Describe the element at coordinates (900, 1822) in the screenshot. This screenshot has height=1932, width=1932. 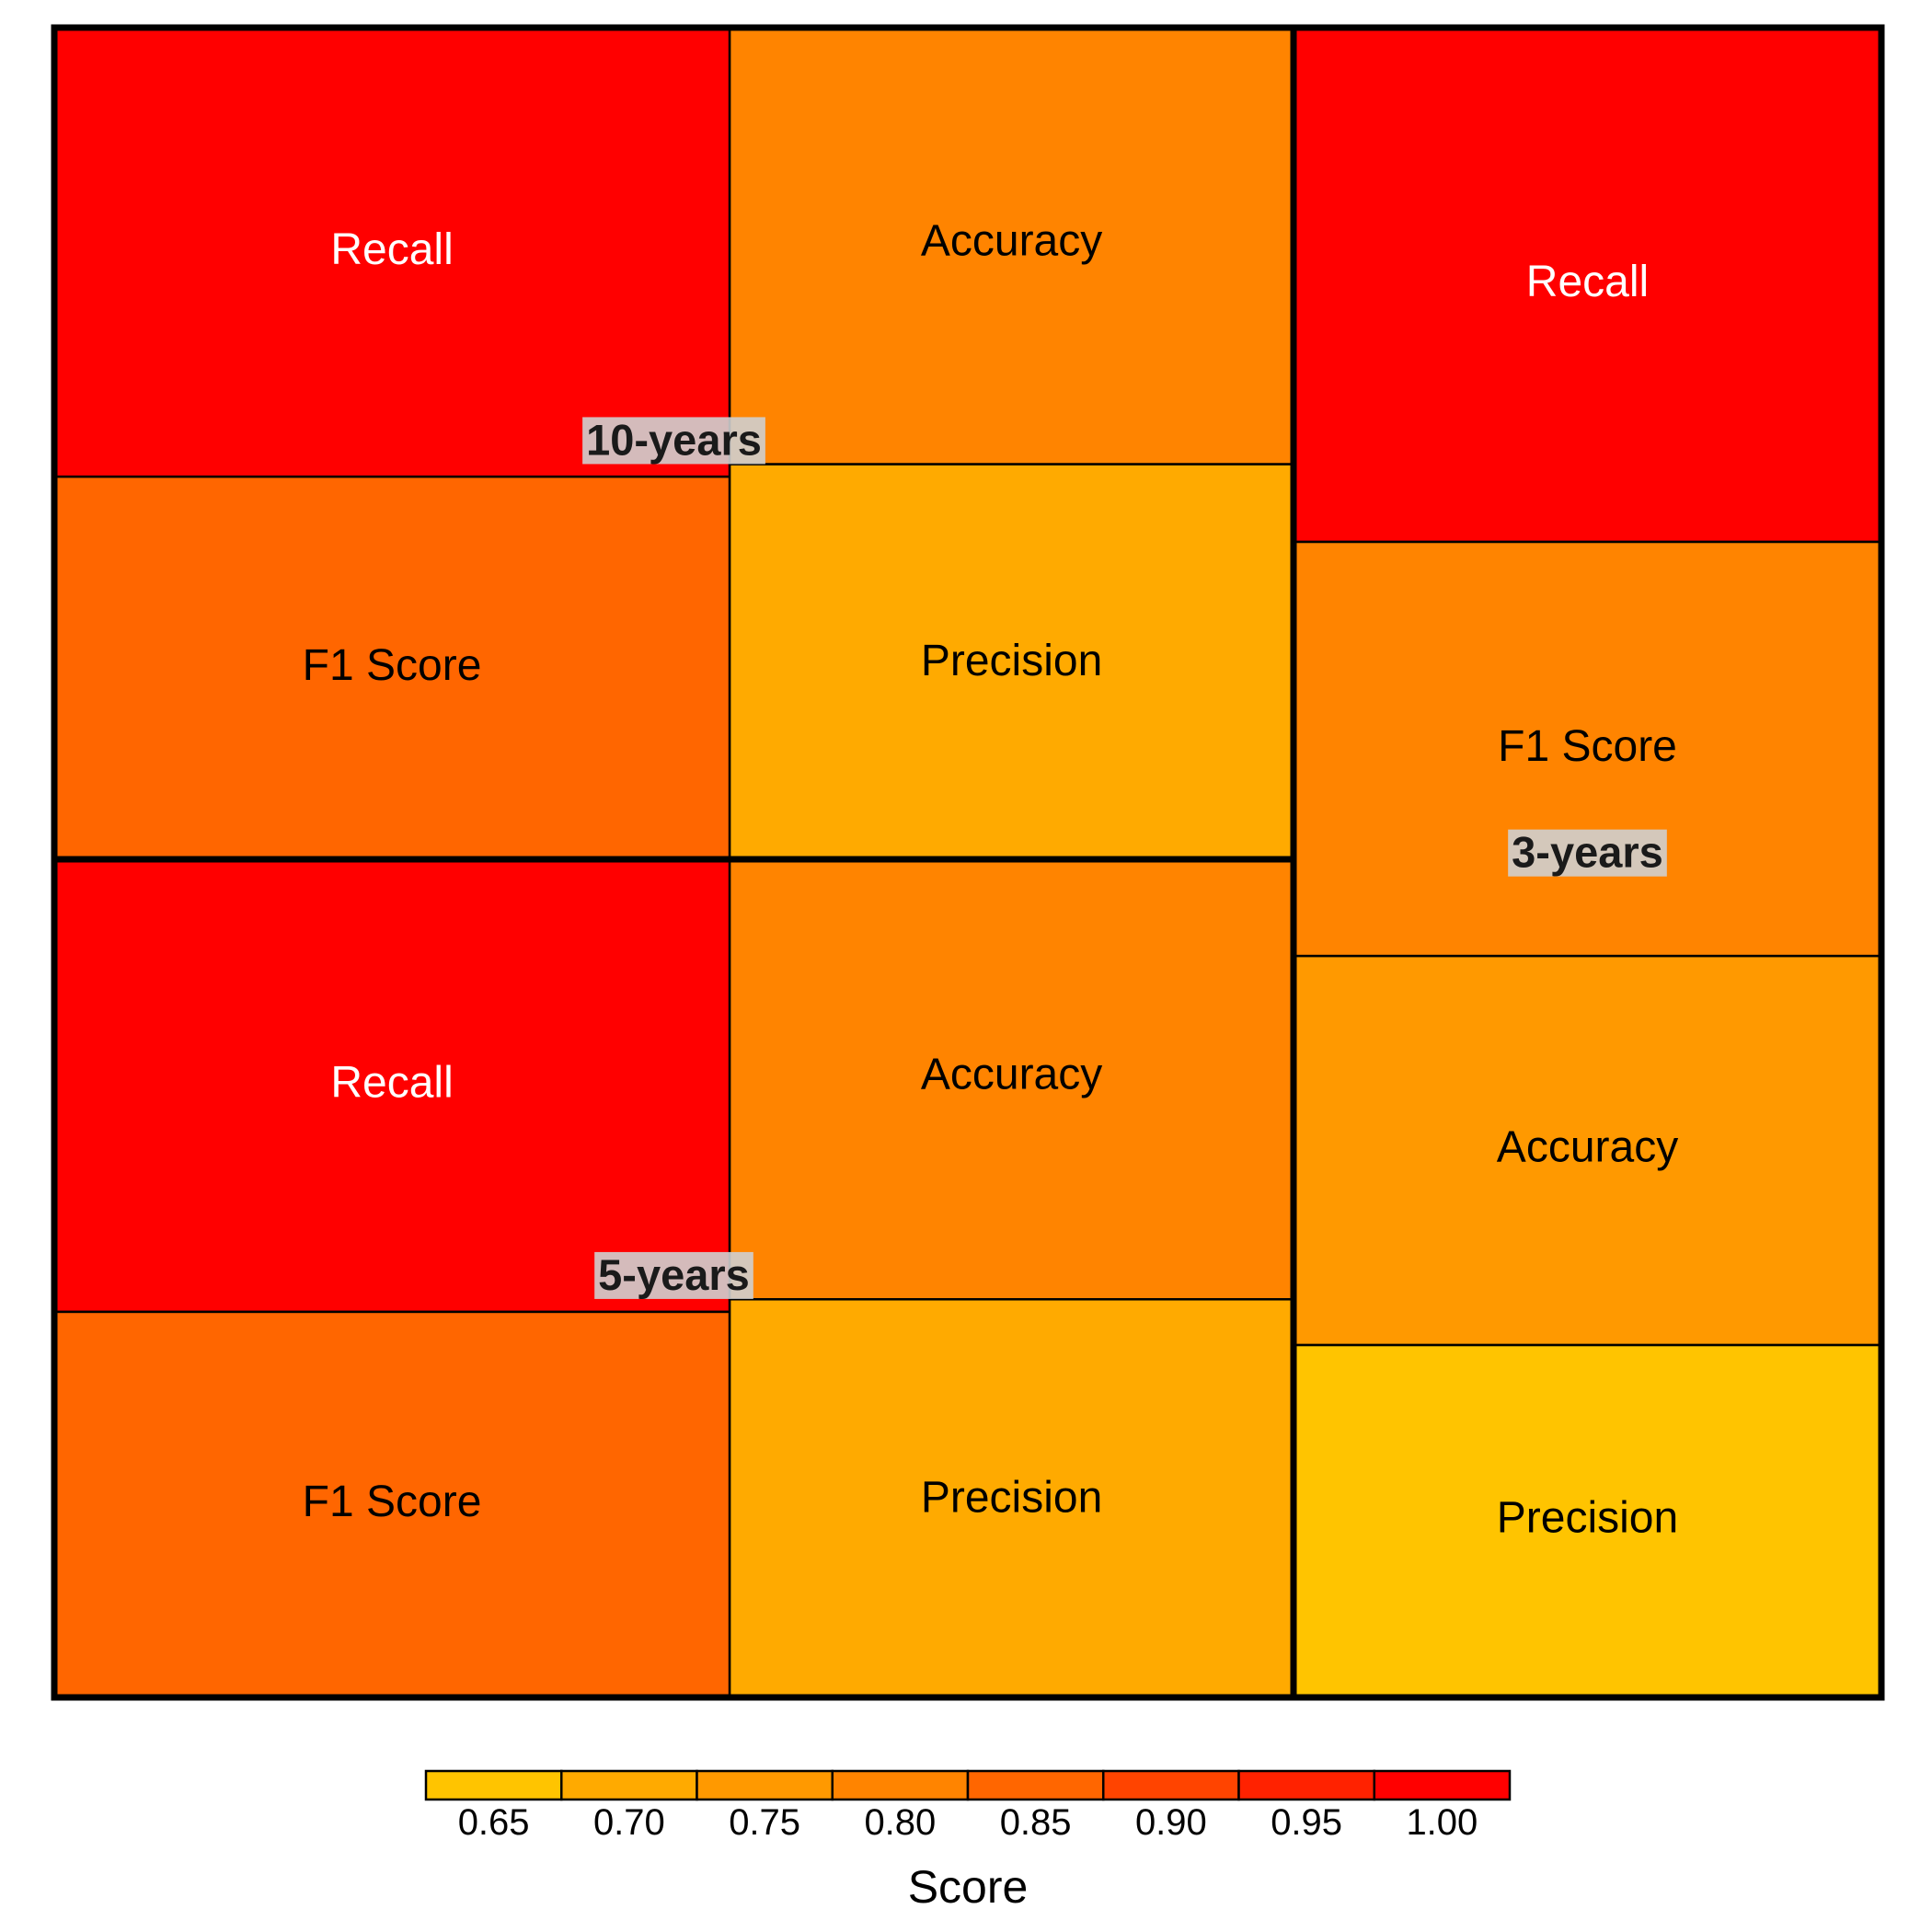
I see `legend-tick-label: 0.80` at that location.